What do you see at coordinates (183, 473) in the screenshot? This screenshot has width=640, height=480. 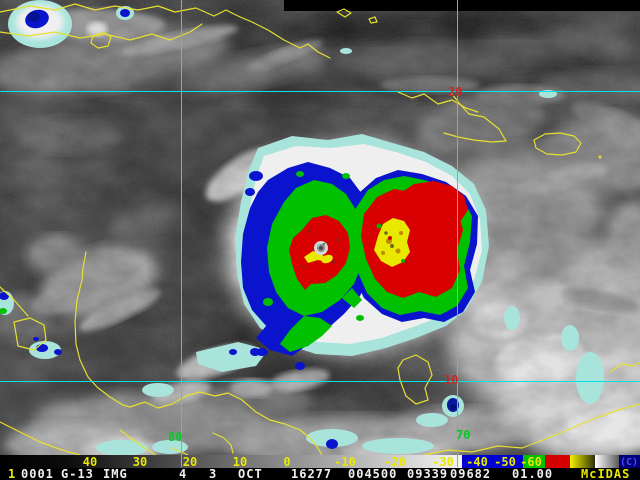 I see `band-number: 4` at bounding box center [183, 473].